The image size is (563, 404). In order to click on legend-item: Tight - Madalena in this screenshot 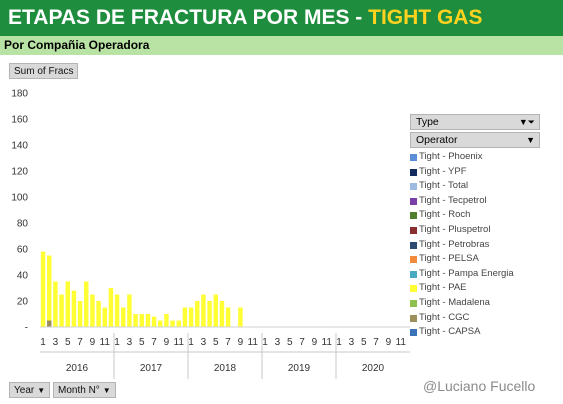, I will do `click(475, 303)`.